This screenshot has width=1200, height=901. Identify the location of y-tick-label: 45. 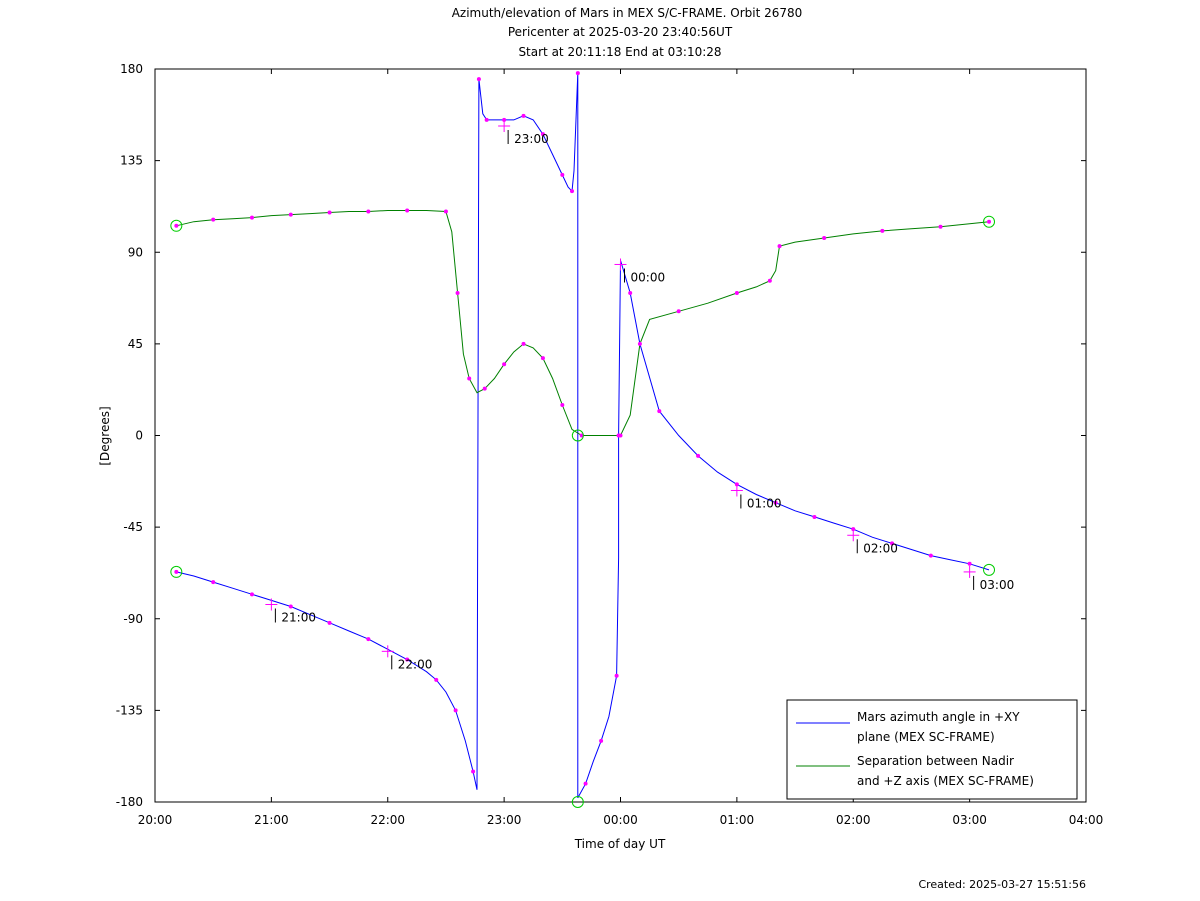
(135, 344).